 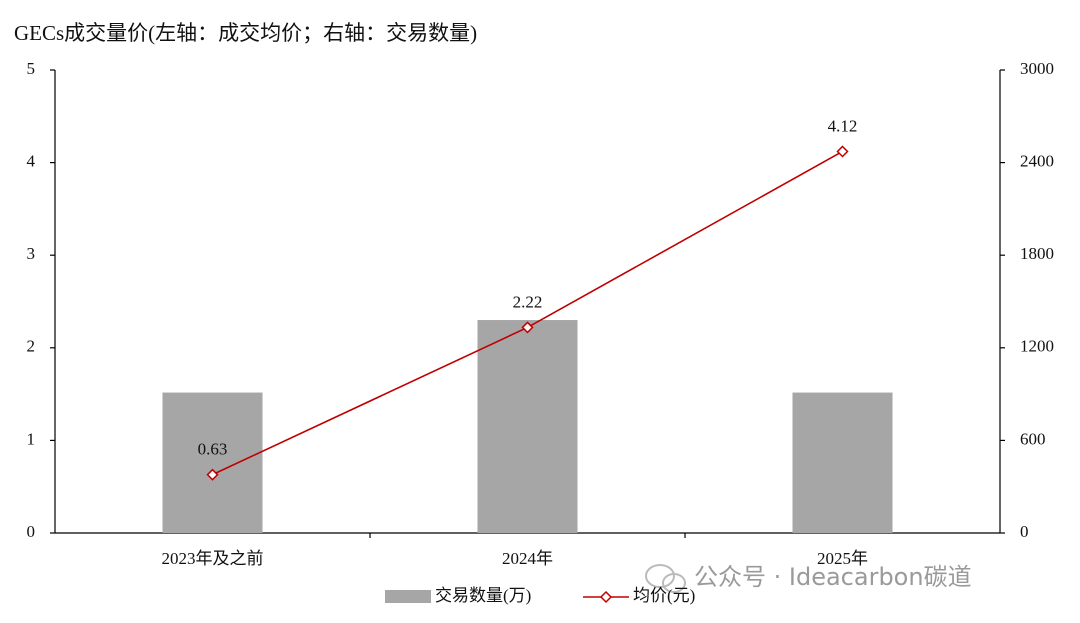 I want to click on x-tick-label: 2025年, so click(x=842, y=558).